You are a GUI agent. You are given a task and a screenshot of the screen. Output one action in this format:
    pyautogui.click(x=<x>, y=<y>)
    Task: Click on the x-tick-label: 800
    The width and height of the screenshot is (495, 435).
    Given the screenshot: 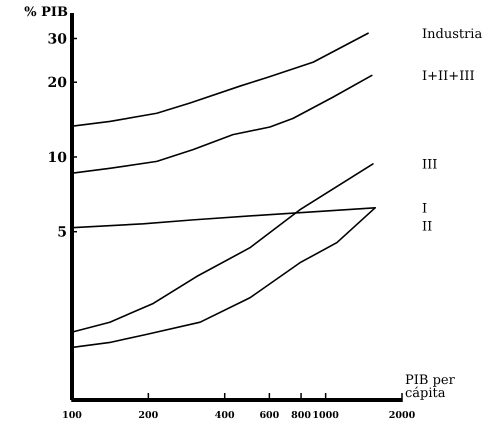 What is the action you would take?
    pyautogui.click(x=301, y=415)
    